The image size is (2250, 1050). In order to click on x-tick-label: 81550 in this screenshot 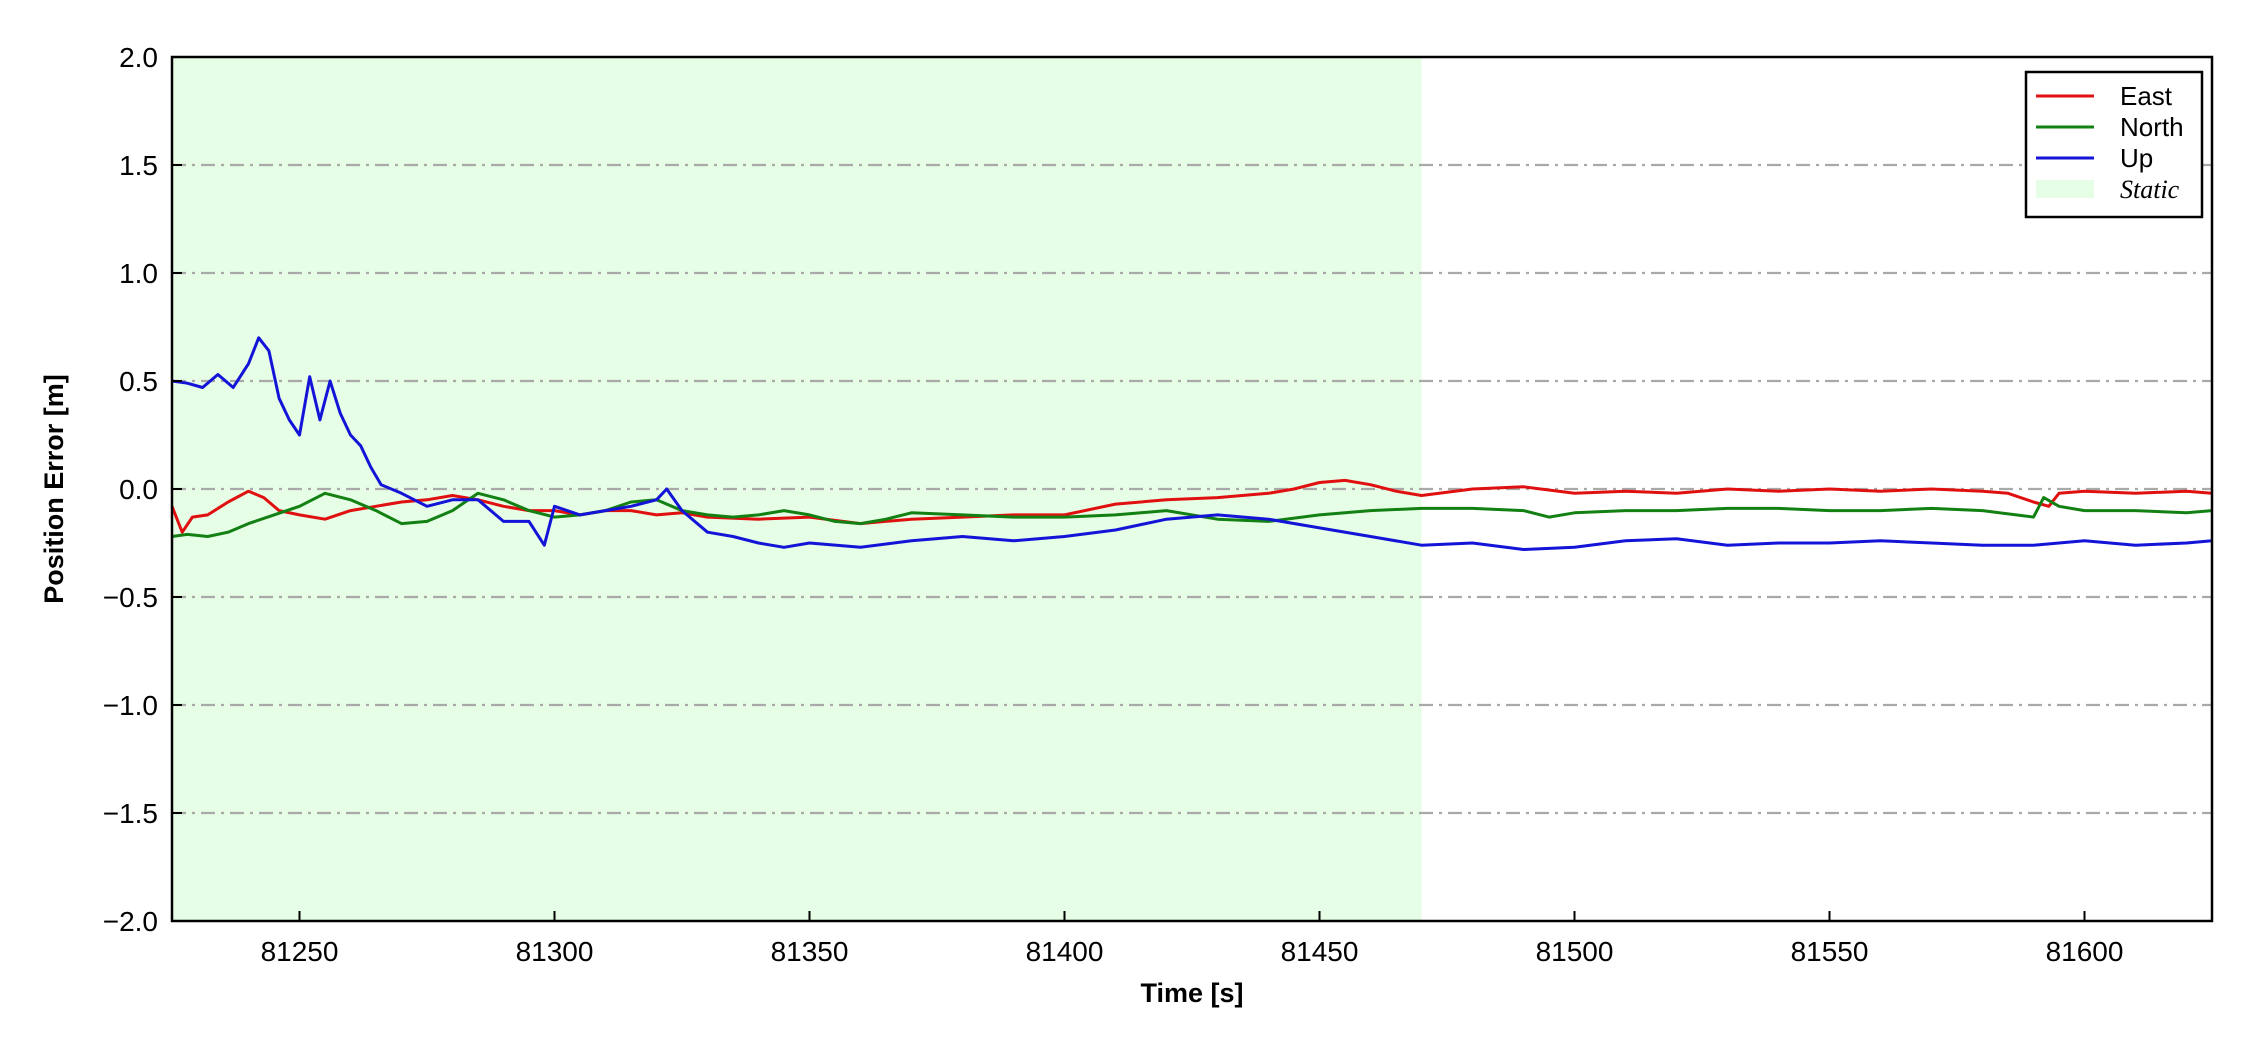, I will do `click(1830, 951)`.